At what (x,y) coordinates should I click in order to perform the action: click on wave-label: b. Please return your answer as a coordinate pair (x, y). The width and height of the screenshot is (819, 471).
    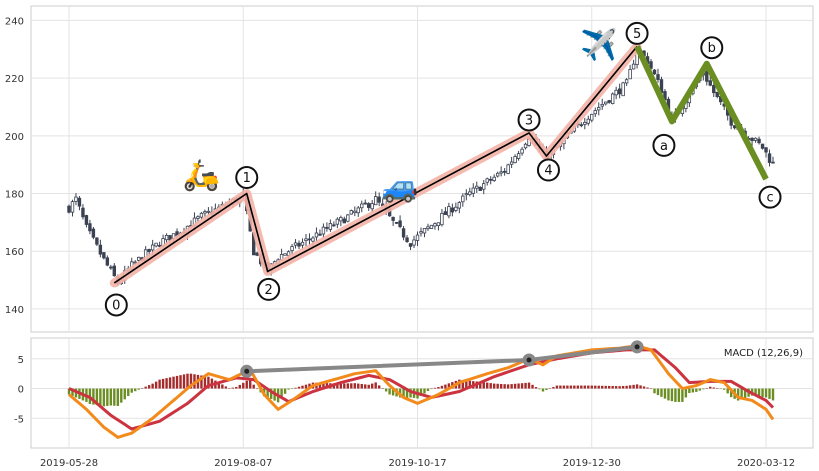
    Looking at the image, I should click on (712, 48).